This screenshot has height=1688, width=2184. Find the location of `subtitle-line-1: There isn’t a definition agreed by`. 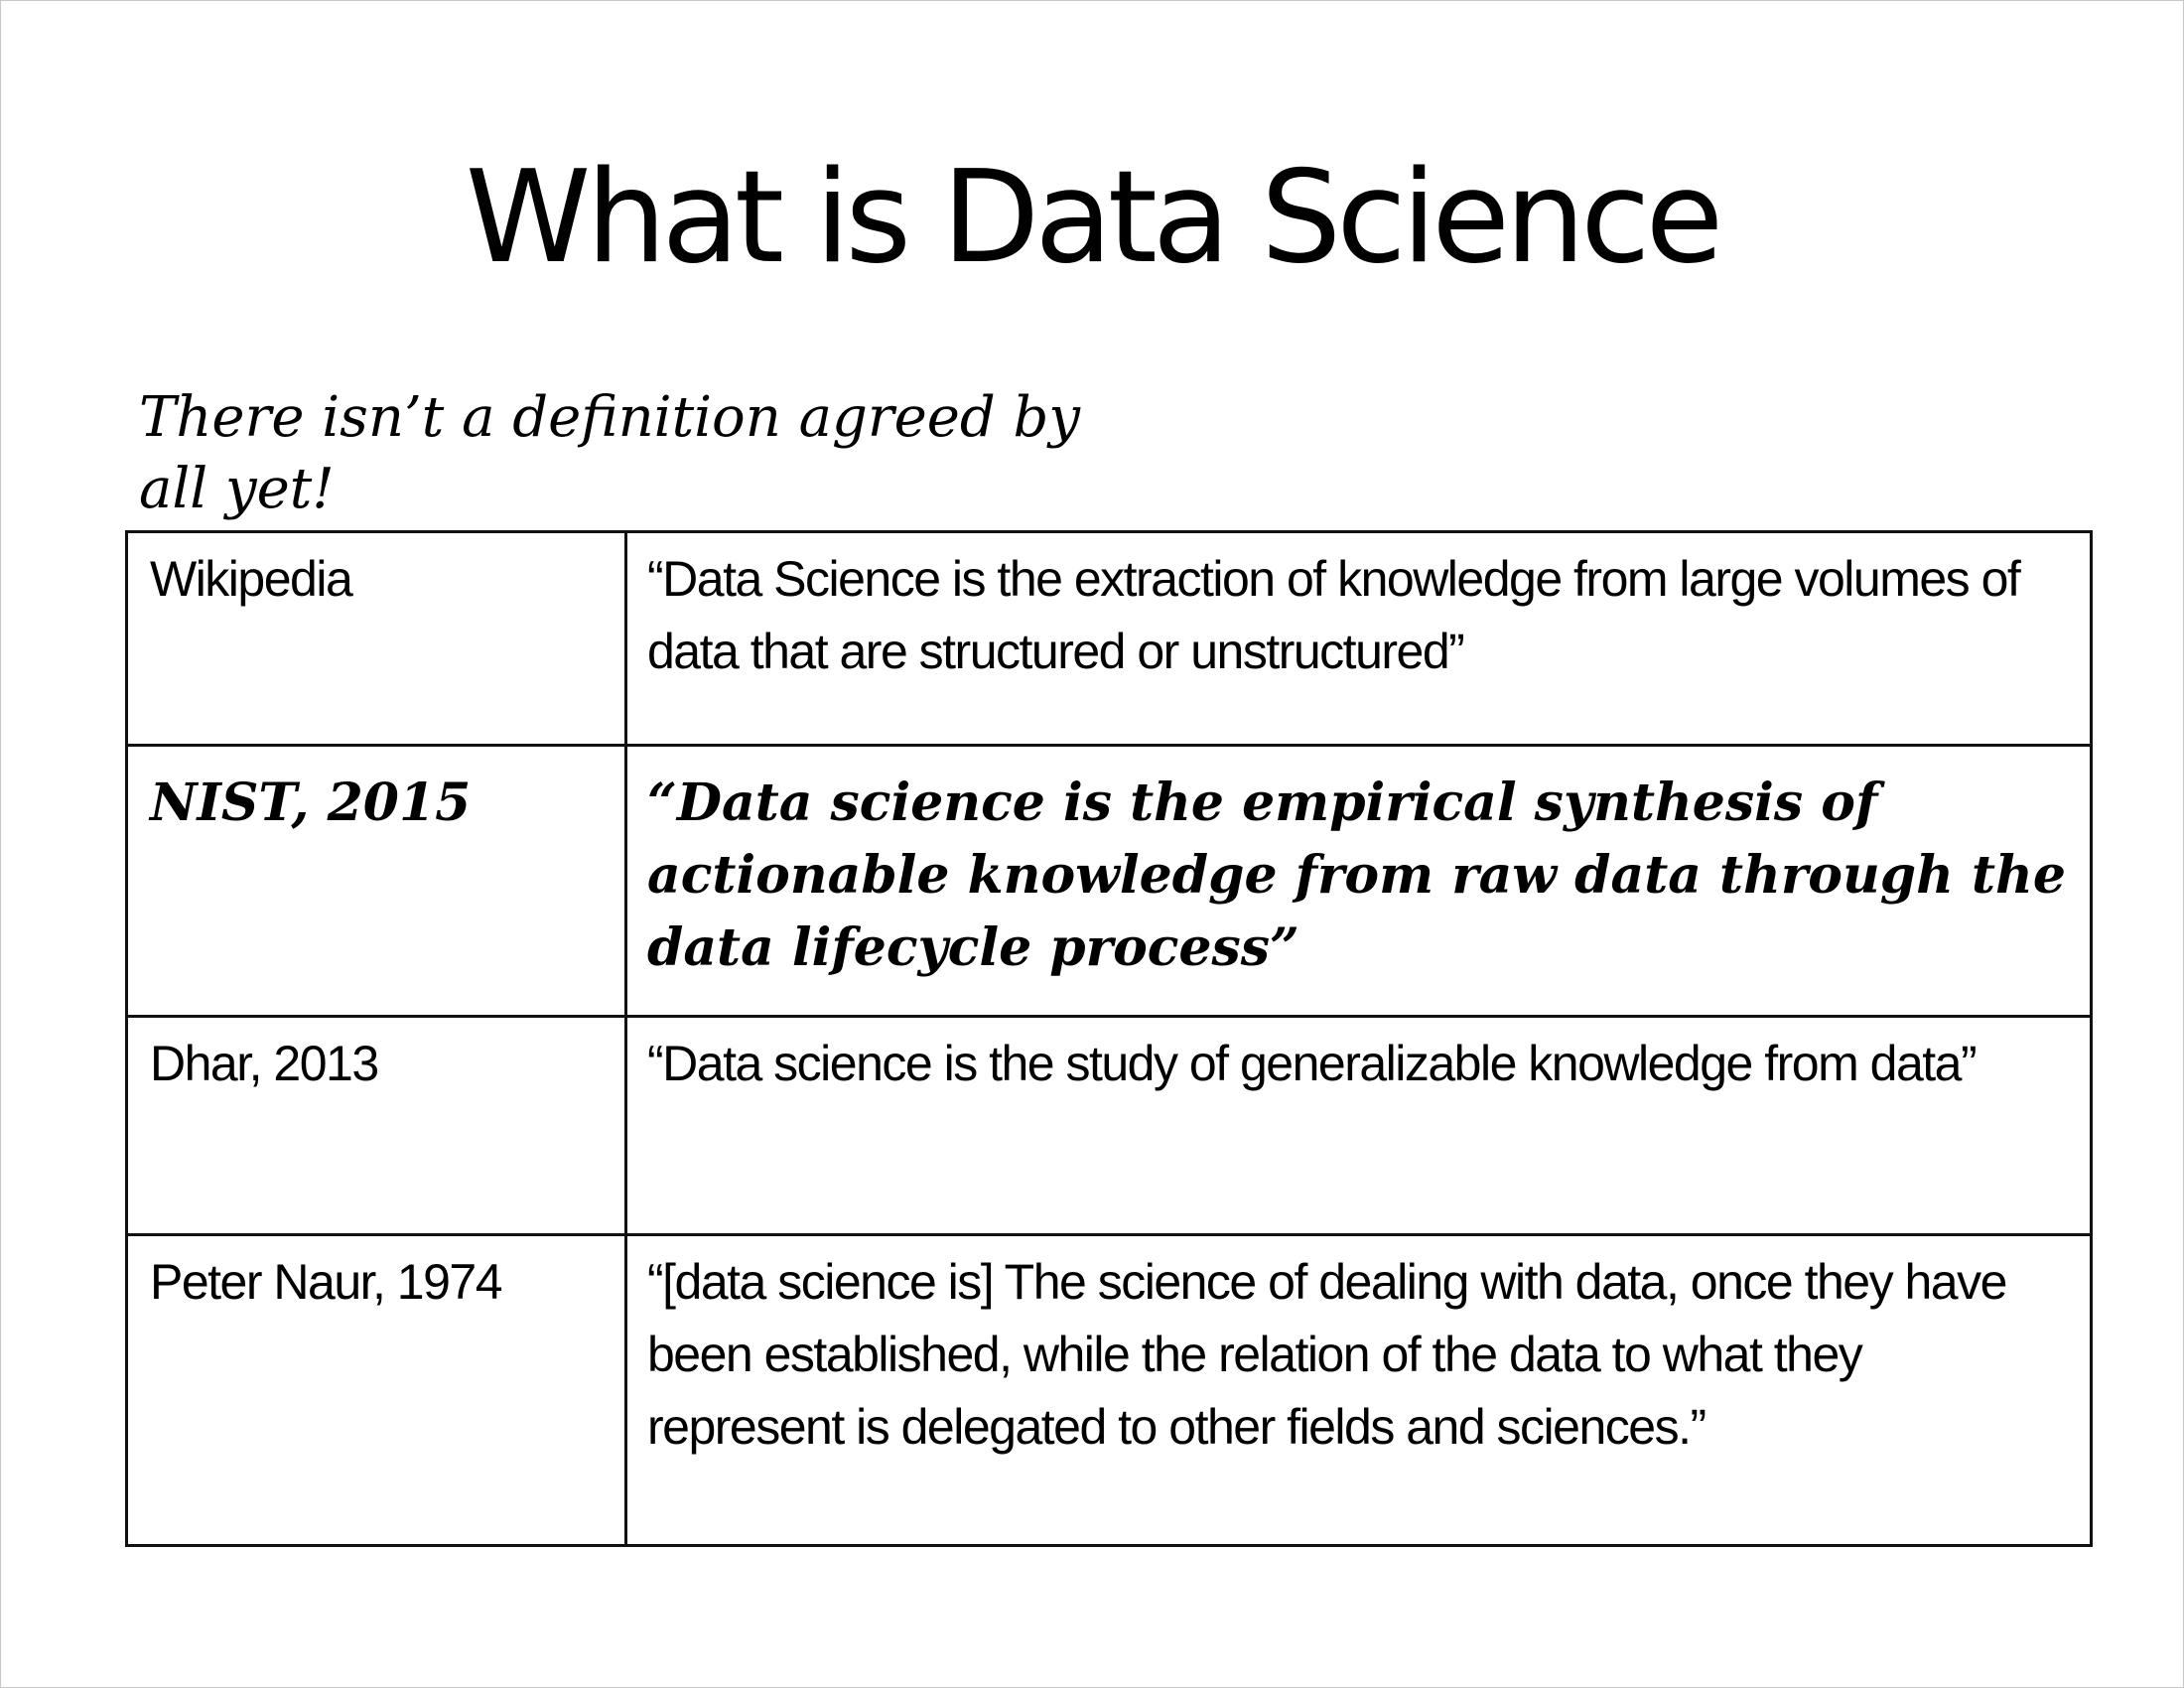

subtitle-line-1: There isn’t a definition agreed by is located at coordinates (610, 417).